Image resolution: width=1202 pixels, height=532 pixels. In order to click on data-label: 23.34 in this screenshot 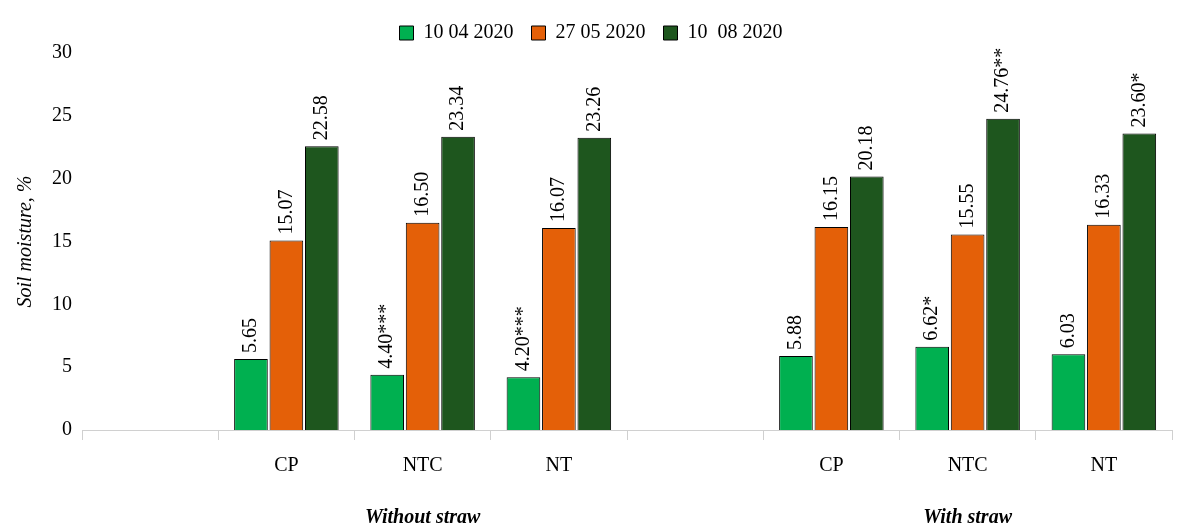, I will do `click(456, 108)`.